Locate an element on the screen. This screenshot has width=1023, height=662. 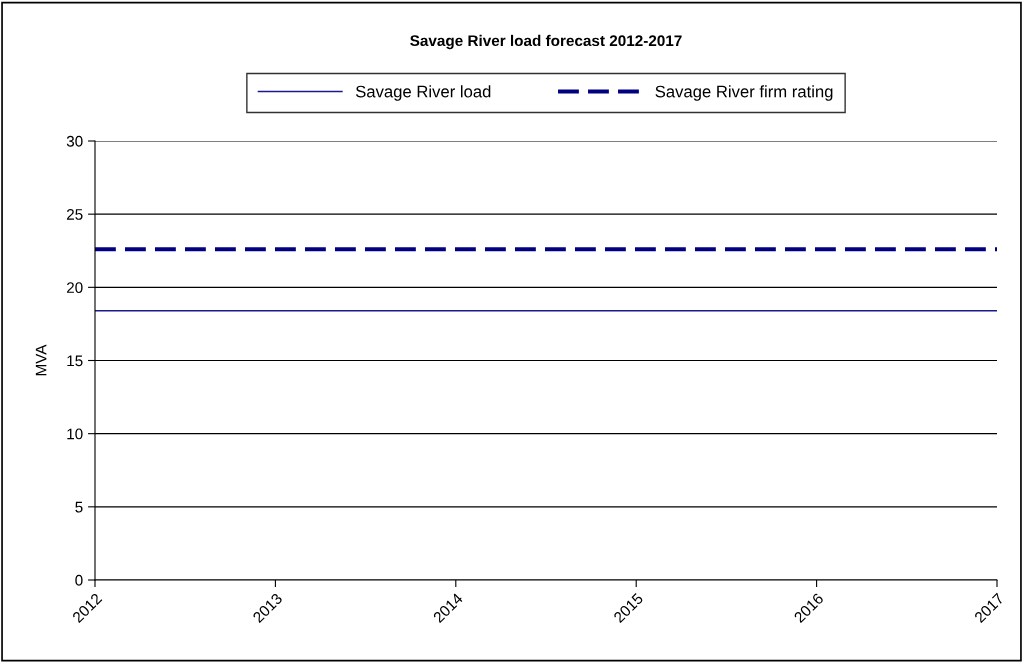
legend-label: Savage River firm rating is located at coordinates (744, 93).